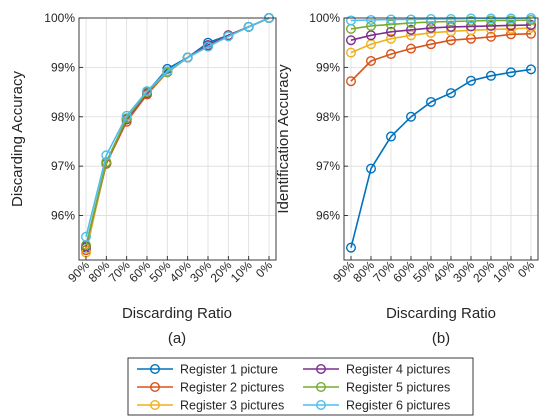  I want to click on panel-caption: (b), so click(441, 338).